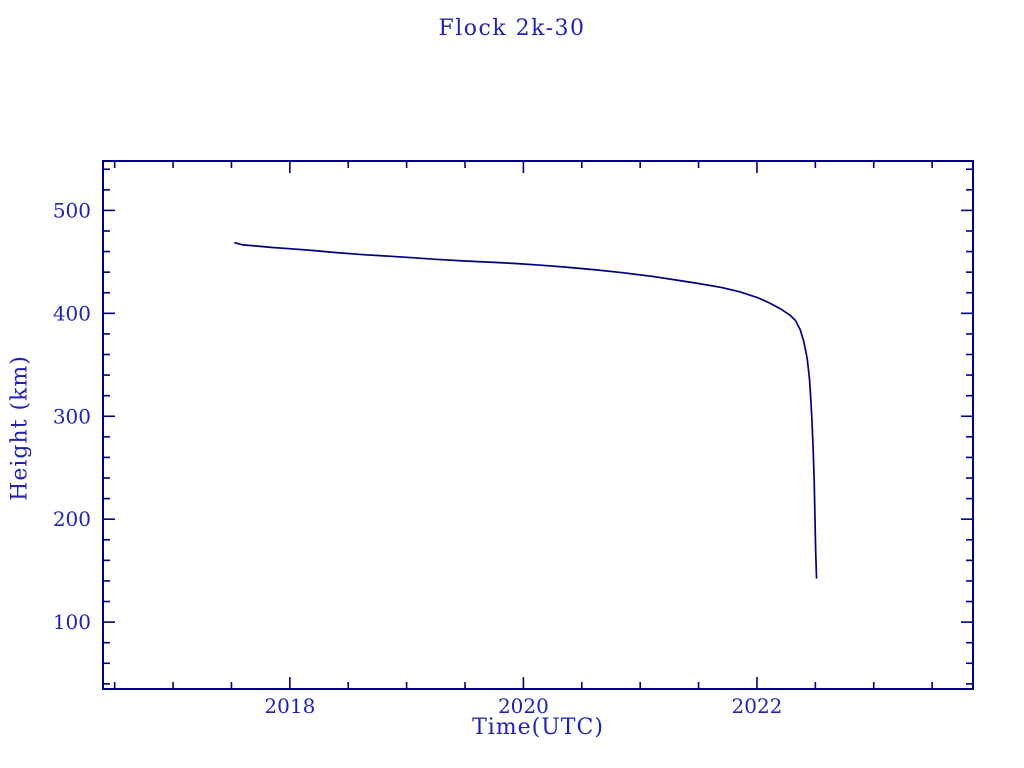 This screenshot has height=768, width=1024. Describe the element at coordinates (523, 706) in the screenshot. I see `x-tick-label: 2020` at that location.